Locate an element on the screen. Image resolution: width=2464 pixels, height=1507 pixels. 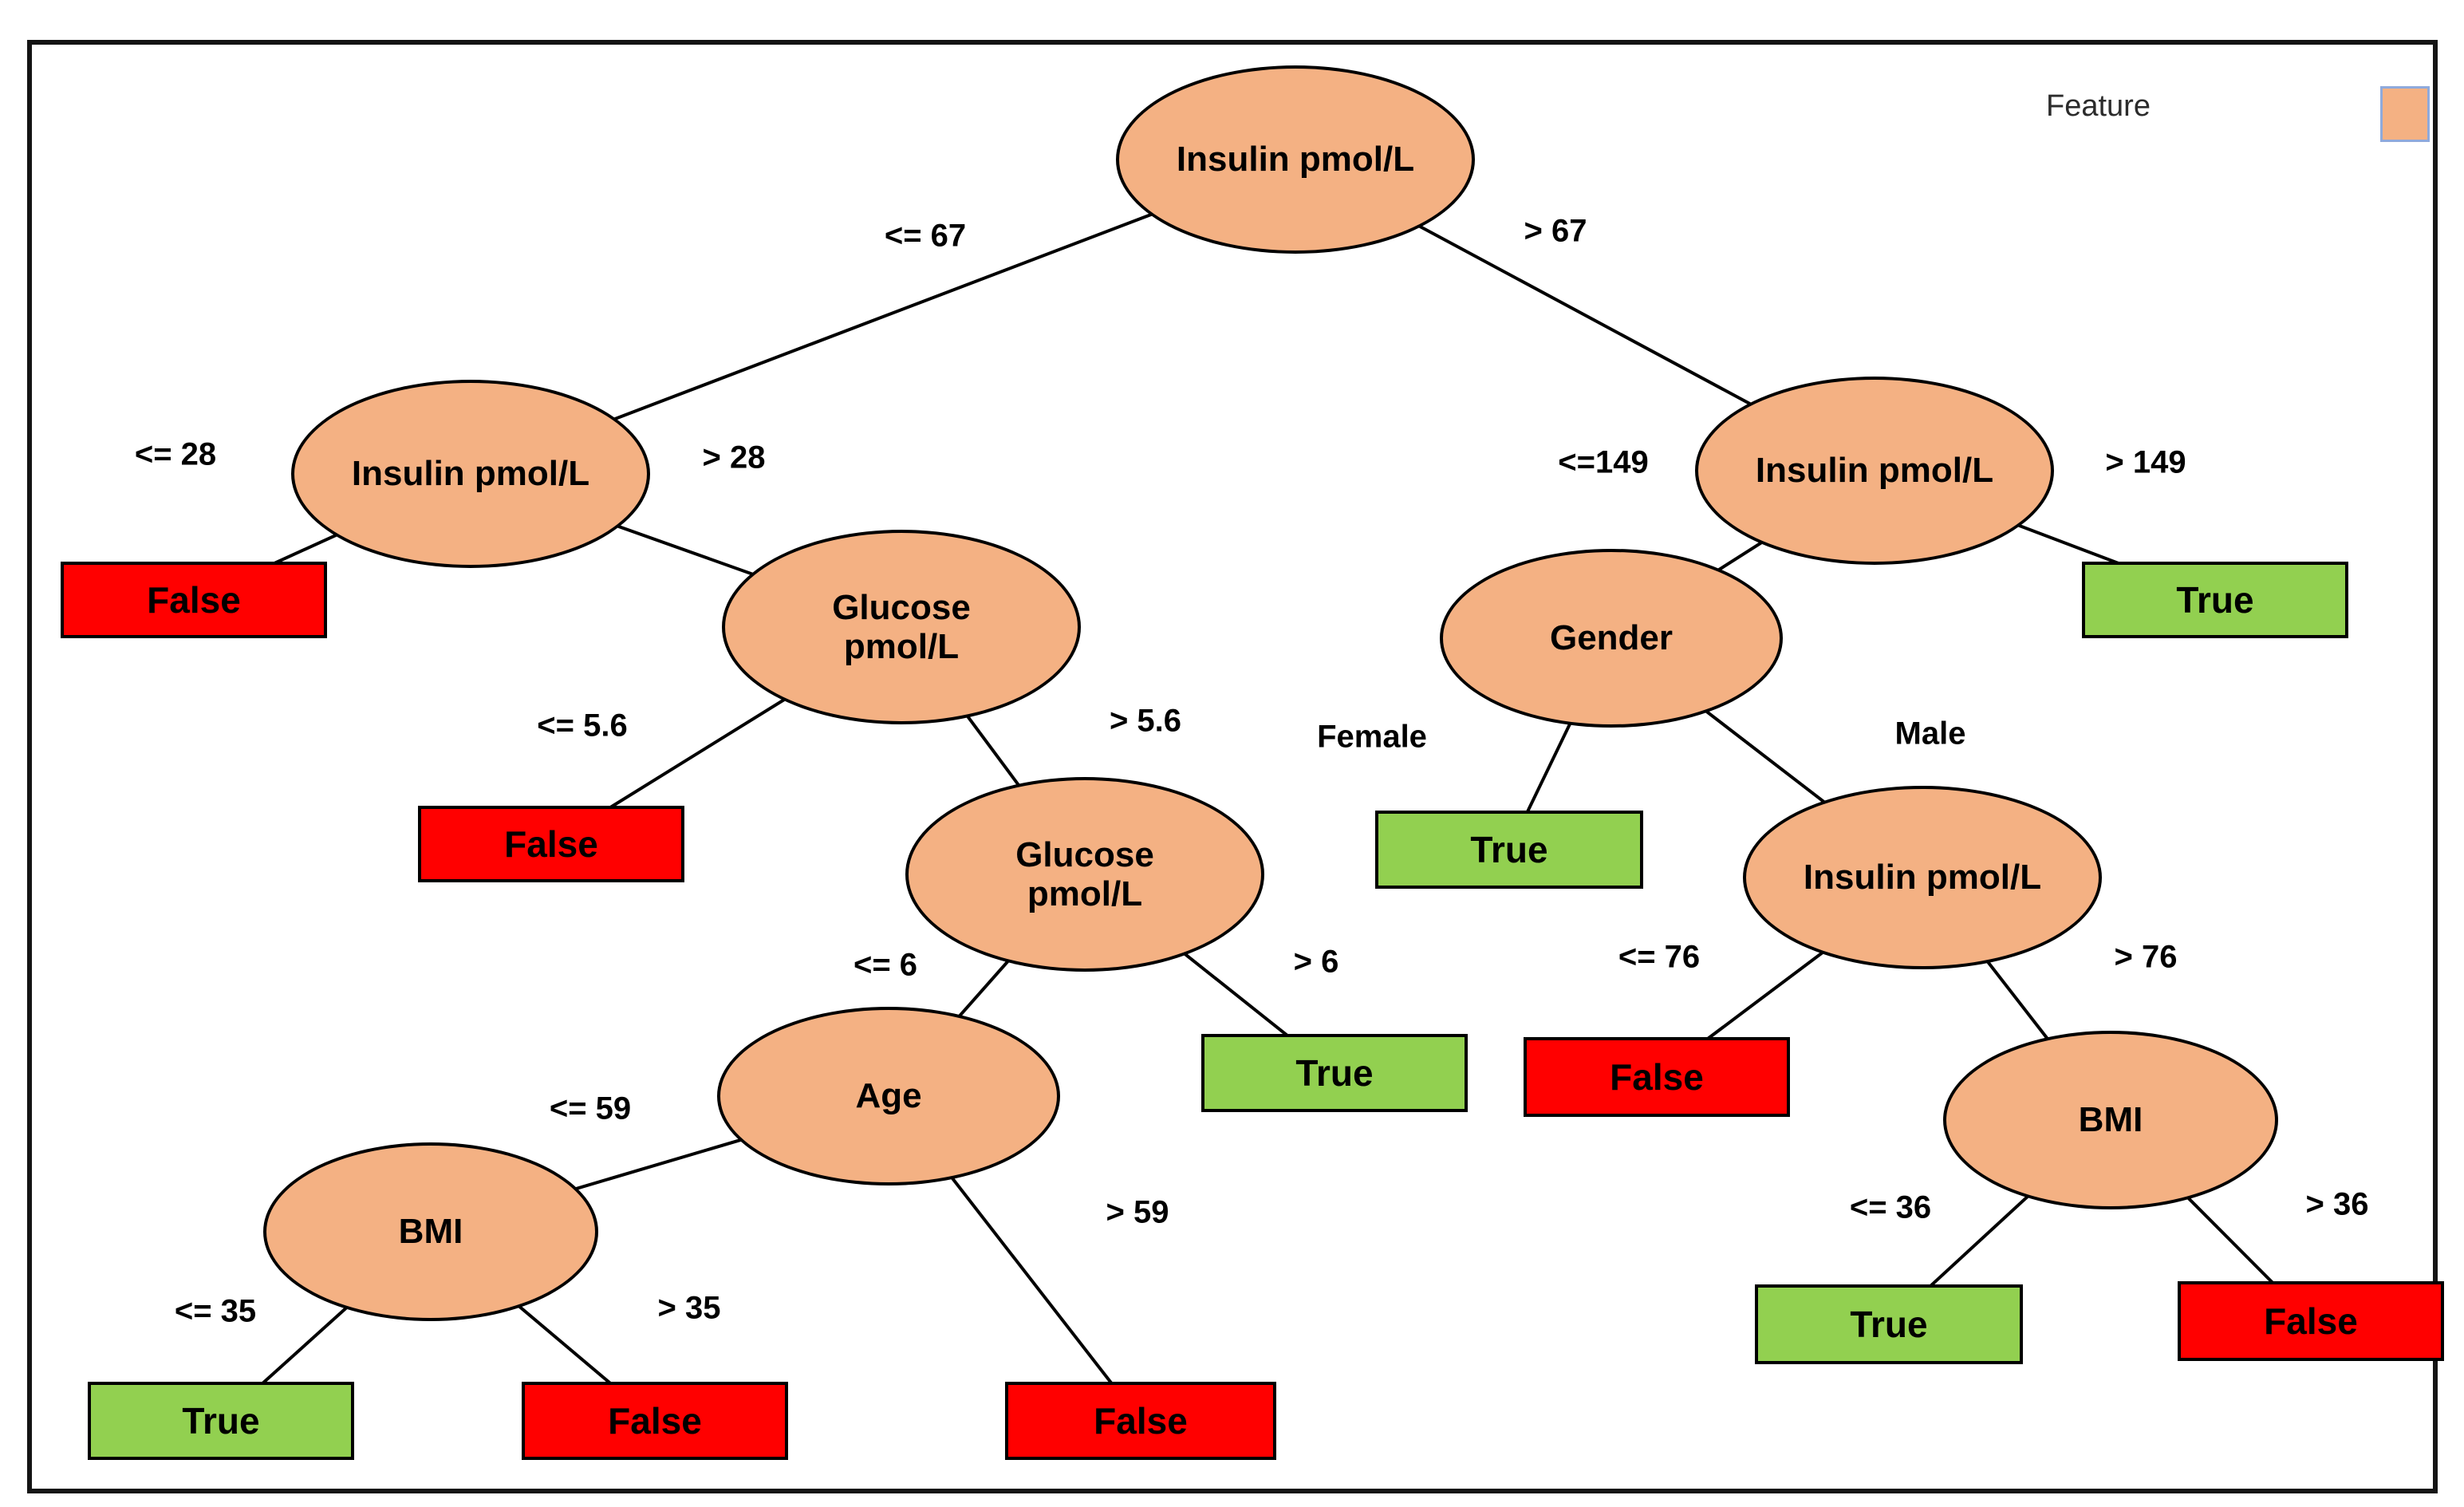
tree-node-insulin-right: Insulin pmol/L is located at coordinates (1874, 471).